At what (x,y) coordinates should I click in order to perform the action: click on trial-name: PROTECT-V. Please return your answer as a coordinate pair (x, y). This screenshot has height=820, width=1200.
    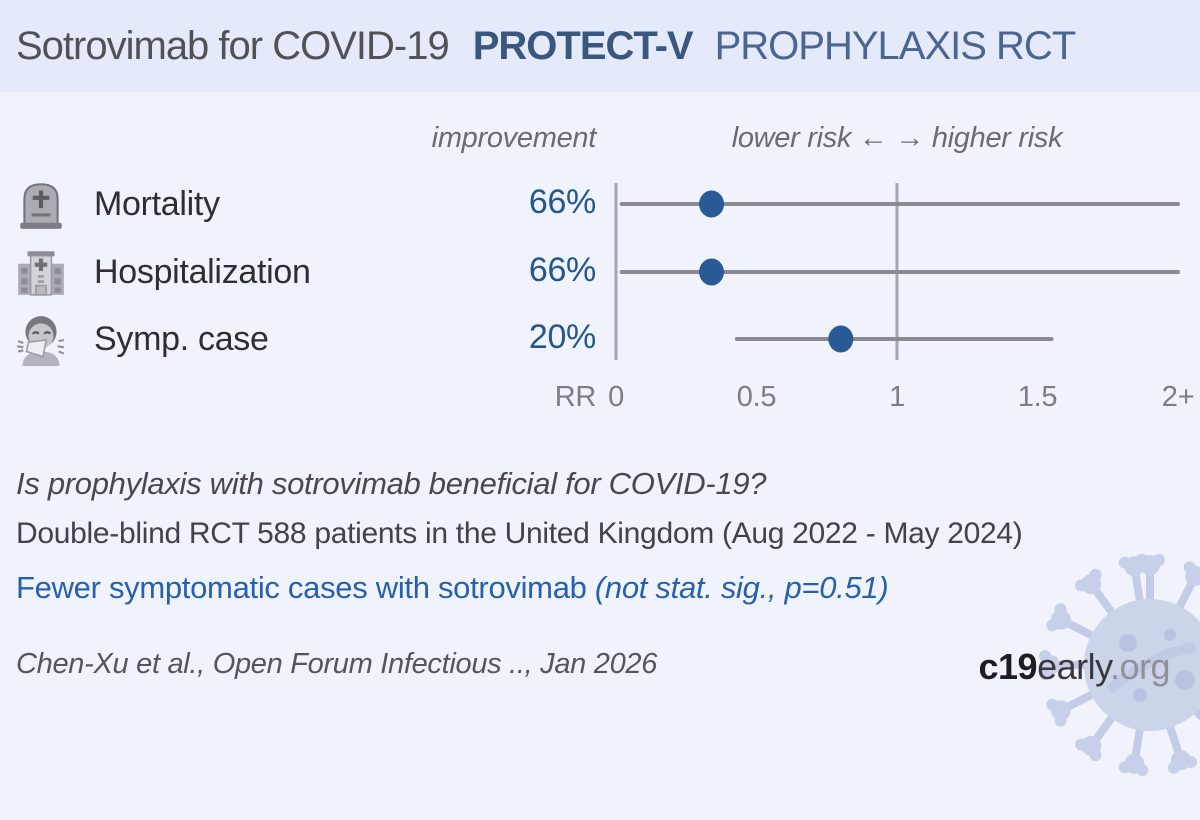
    Looking at the image, I should click on (583, 45).